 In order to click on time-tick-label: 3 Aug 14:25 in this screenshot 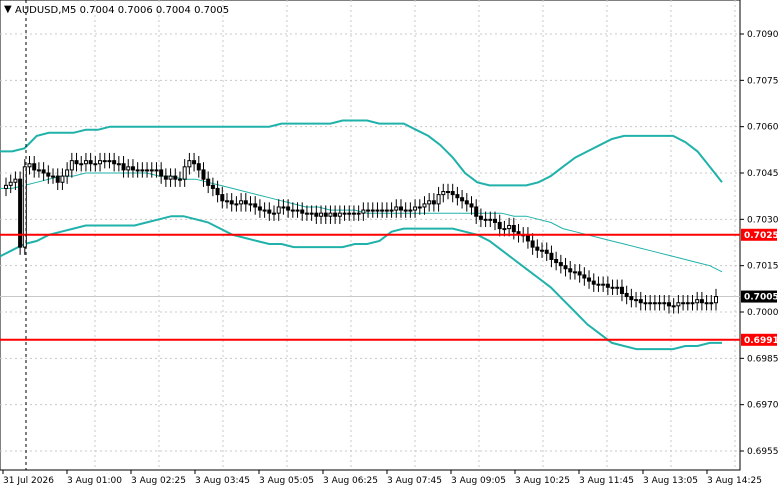, I will do `click(734, 481)`.